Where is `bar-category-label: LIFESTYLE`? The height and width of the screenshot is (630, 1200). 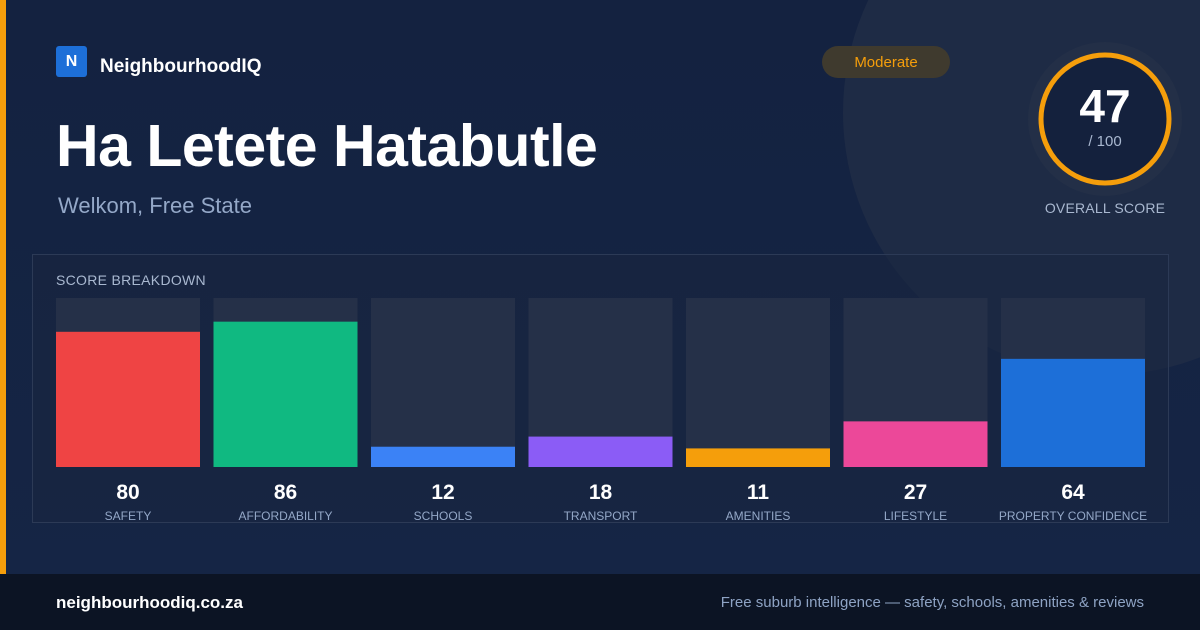
bar-category-label: LIFESTYLE is located at coordinates (915, 515).